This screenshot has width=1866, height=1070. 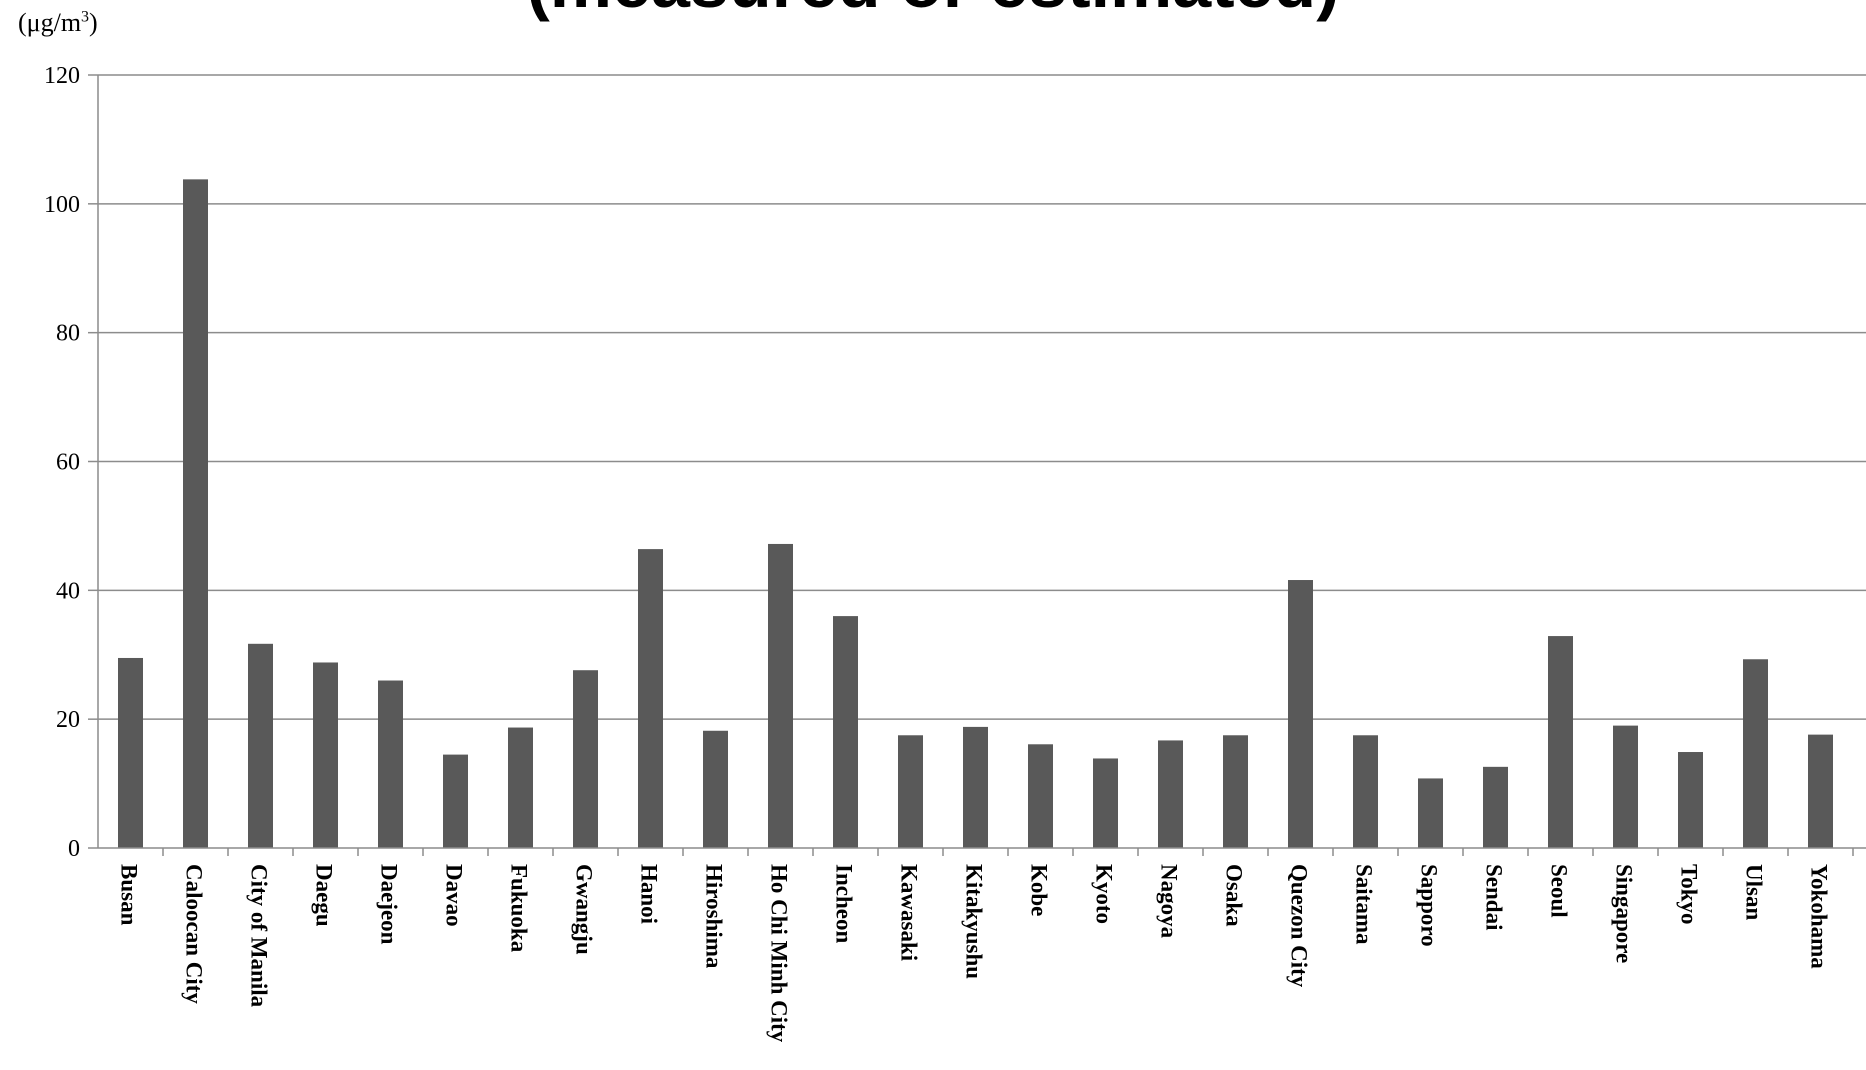 I want to click on unit-power: 3, so click(x=85, y=17).